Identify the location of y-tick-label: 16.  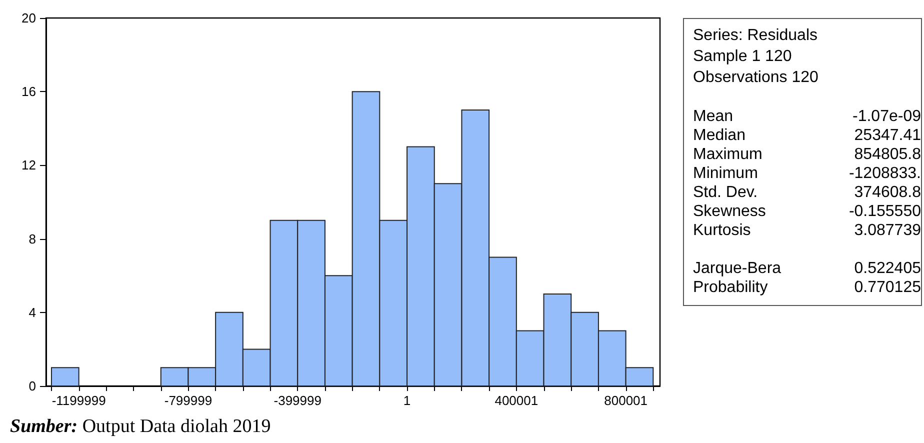
(29, 92).